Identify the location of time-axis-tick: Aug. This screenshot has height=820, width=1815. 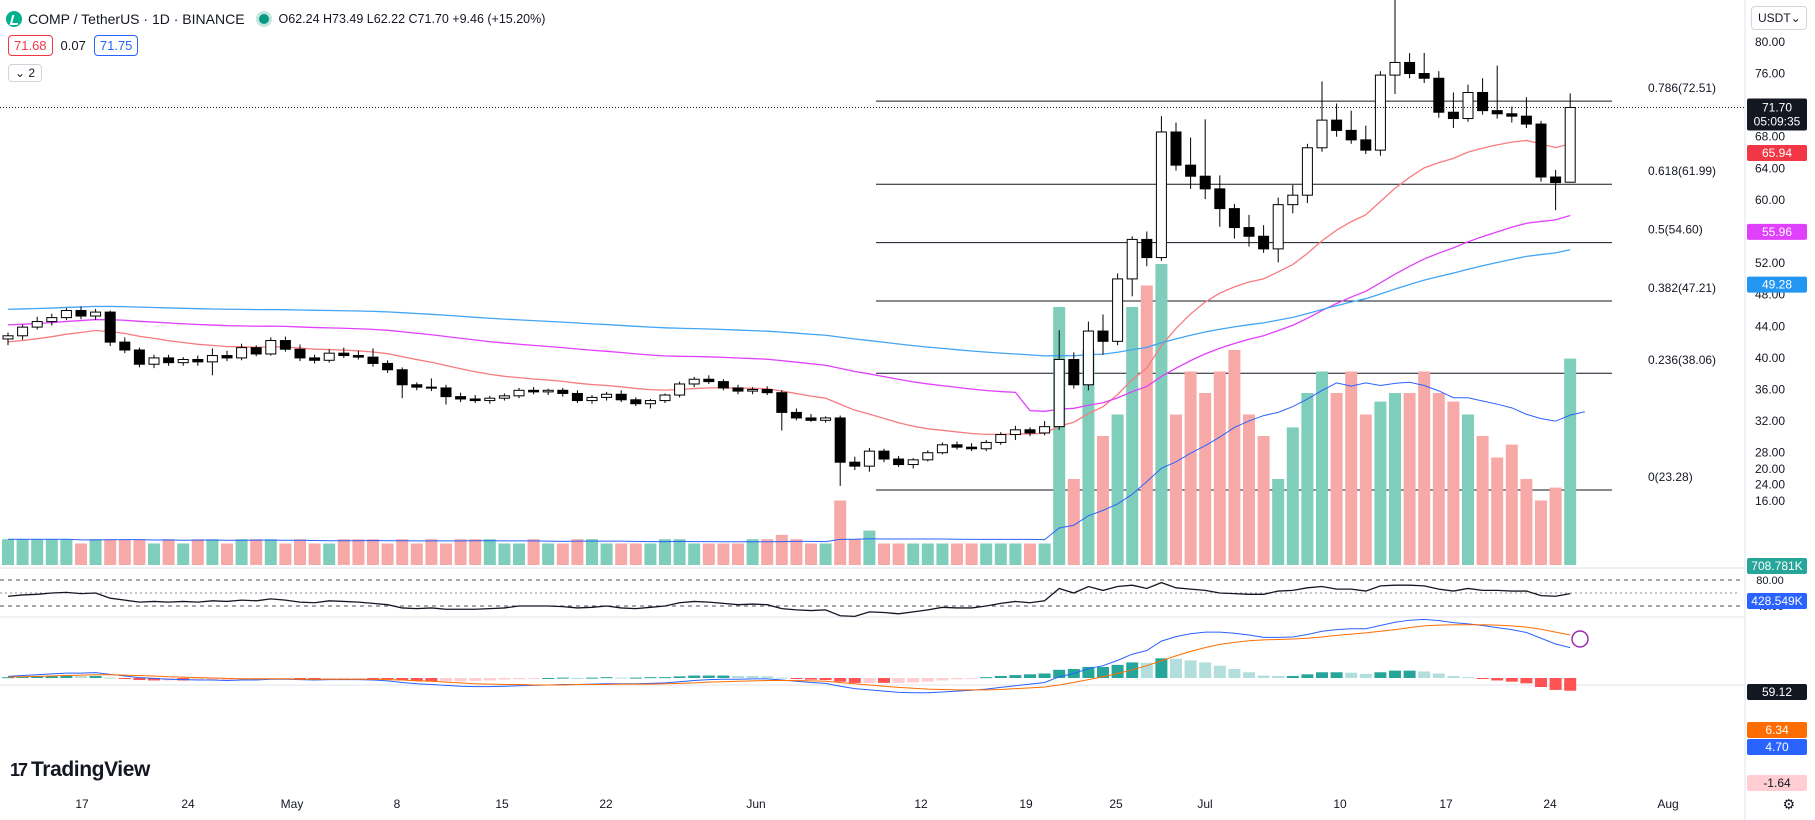
(1667, 804).